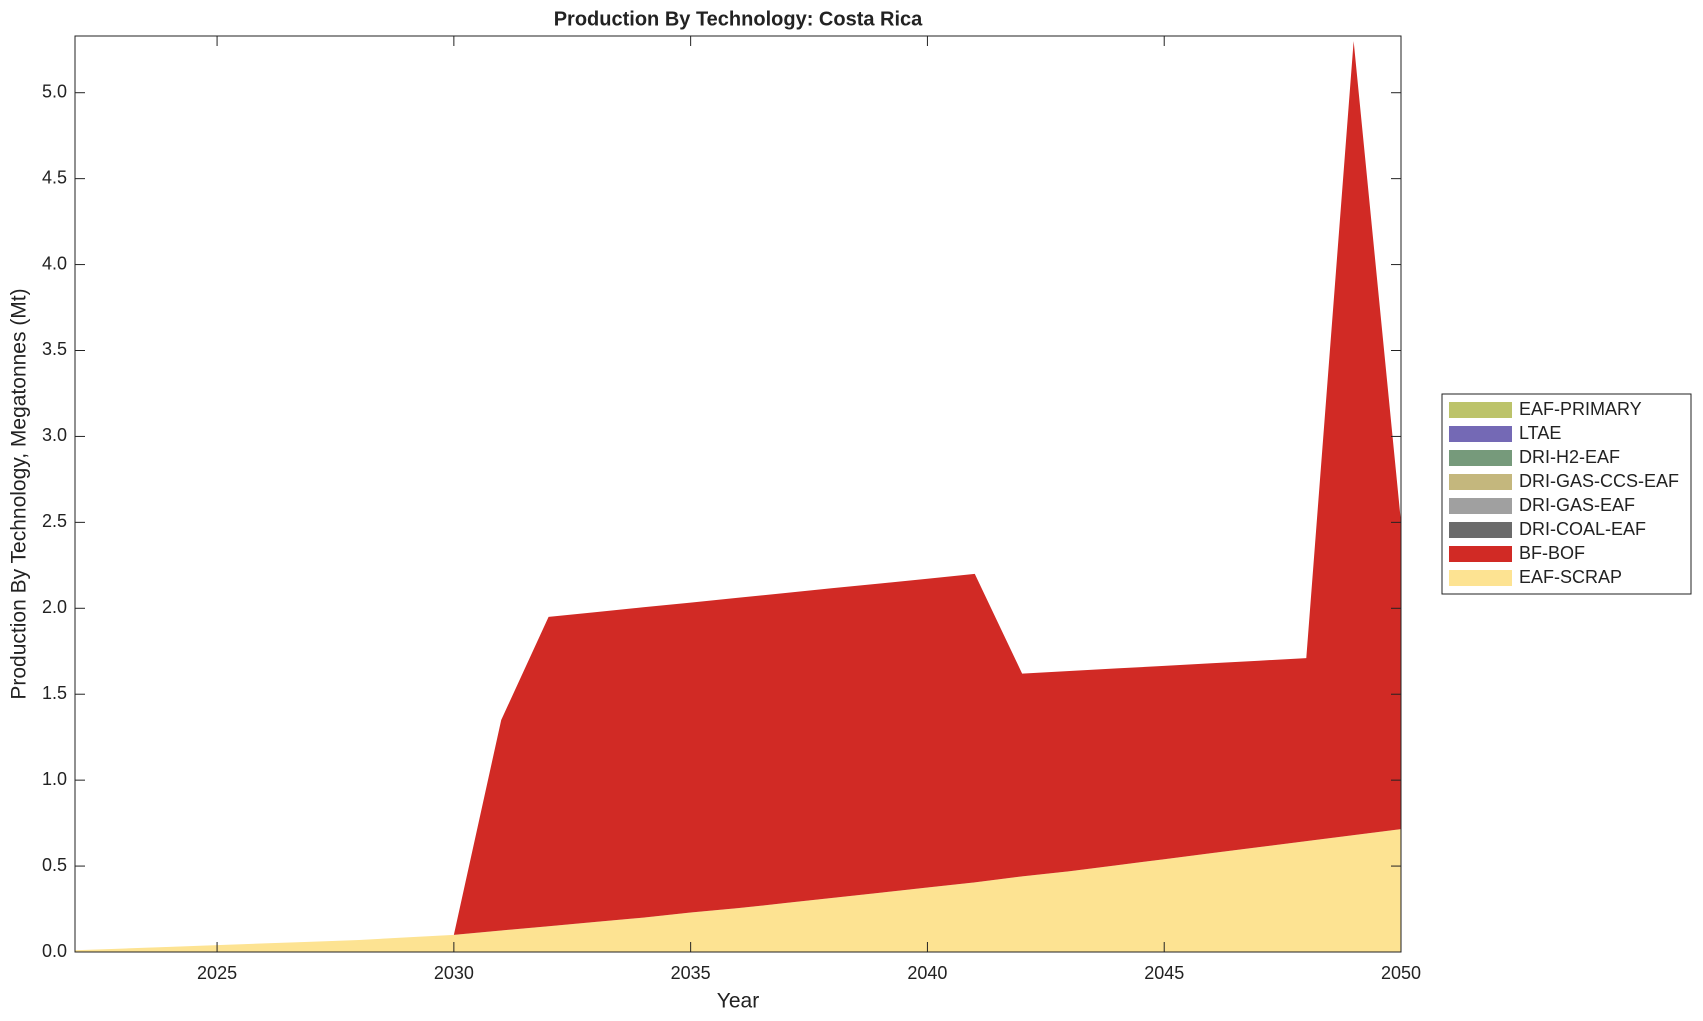 The width and height of the screenshot is (1703, 1021). What do you see at coordinates (54, 349) in the screenshot?
I see `y-tick-label: 3.5` at bounding box center [54, 349].